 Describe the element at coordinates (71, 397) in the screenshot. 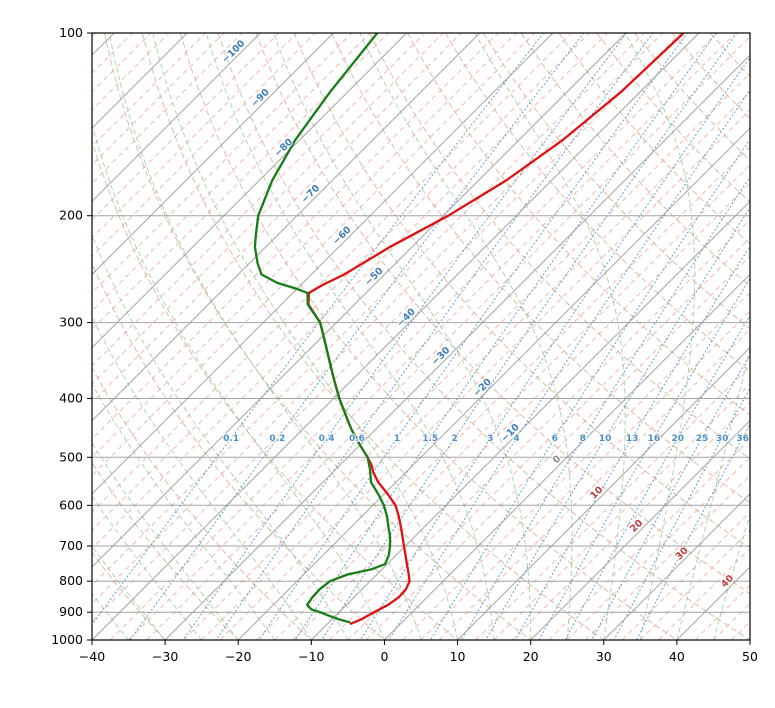

I see `svg-text: 400` at that location.